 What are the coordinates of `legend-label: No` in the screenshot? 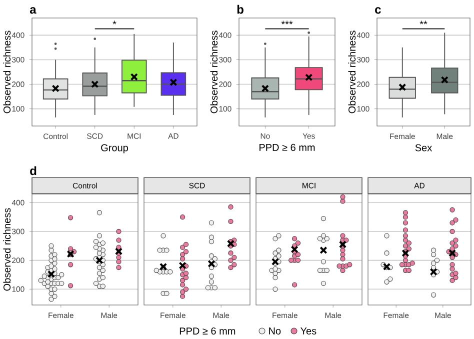 It's located at (275, 331).